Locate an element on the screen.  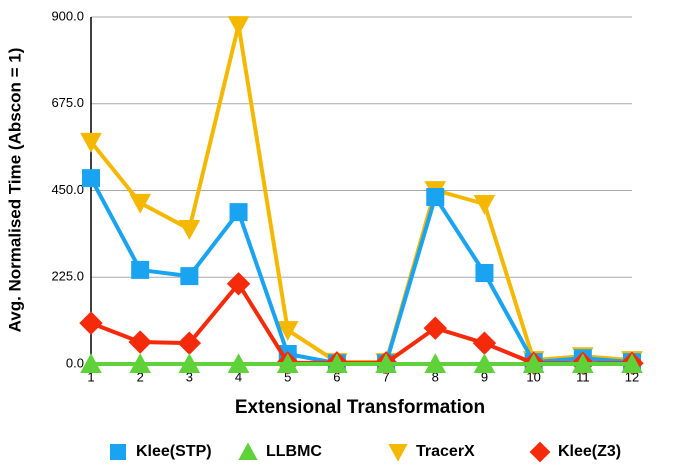
x-tick-label: 9 is located at coordinates (484, 376).